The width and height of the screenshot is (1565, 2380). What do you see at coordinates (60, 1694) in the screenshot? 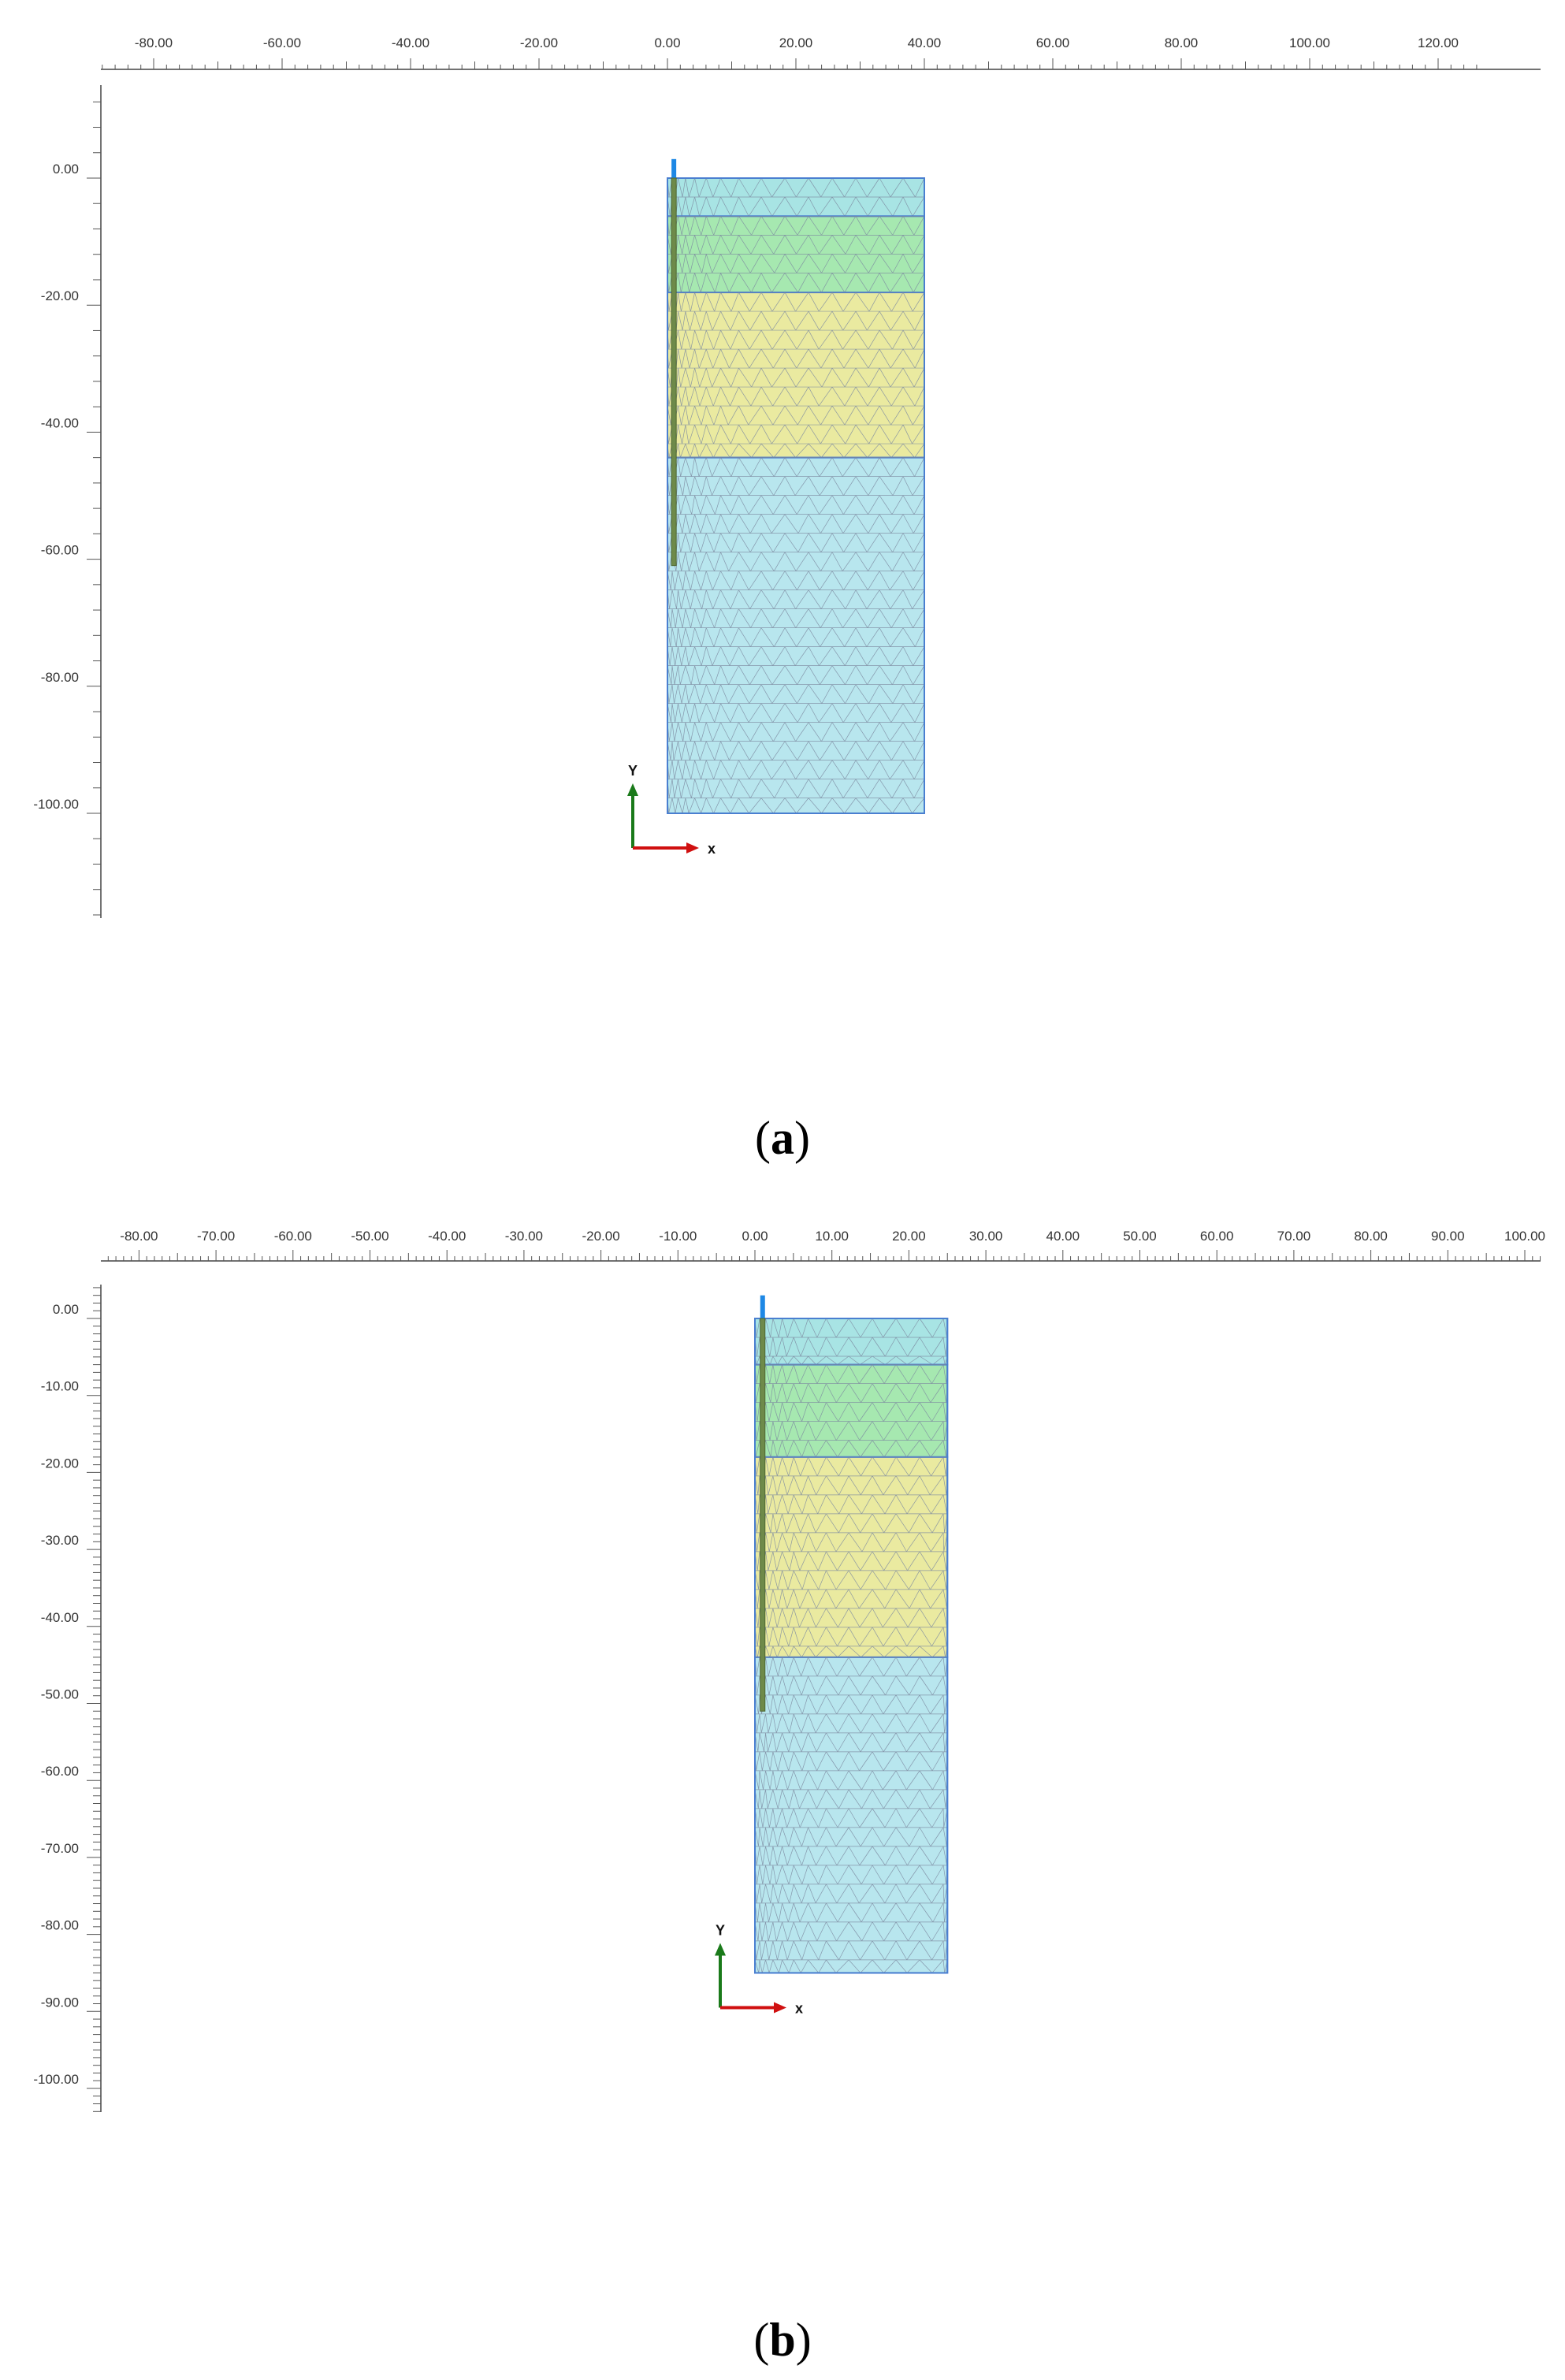
I see `y-tick-label: -50.00` at bounding box center [60, 1694].